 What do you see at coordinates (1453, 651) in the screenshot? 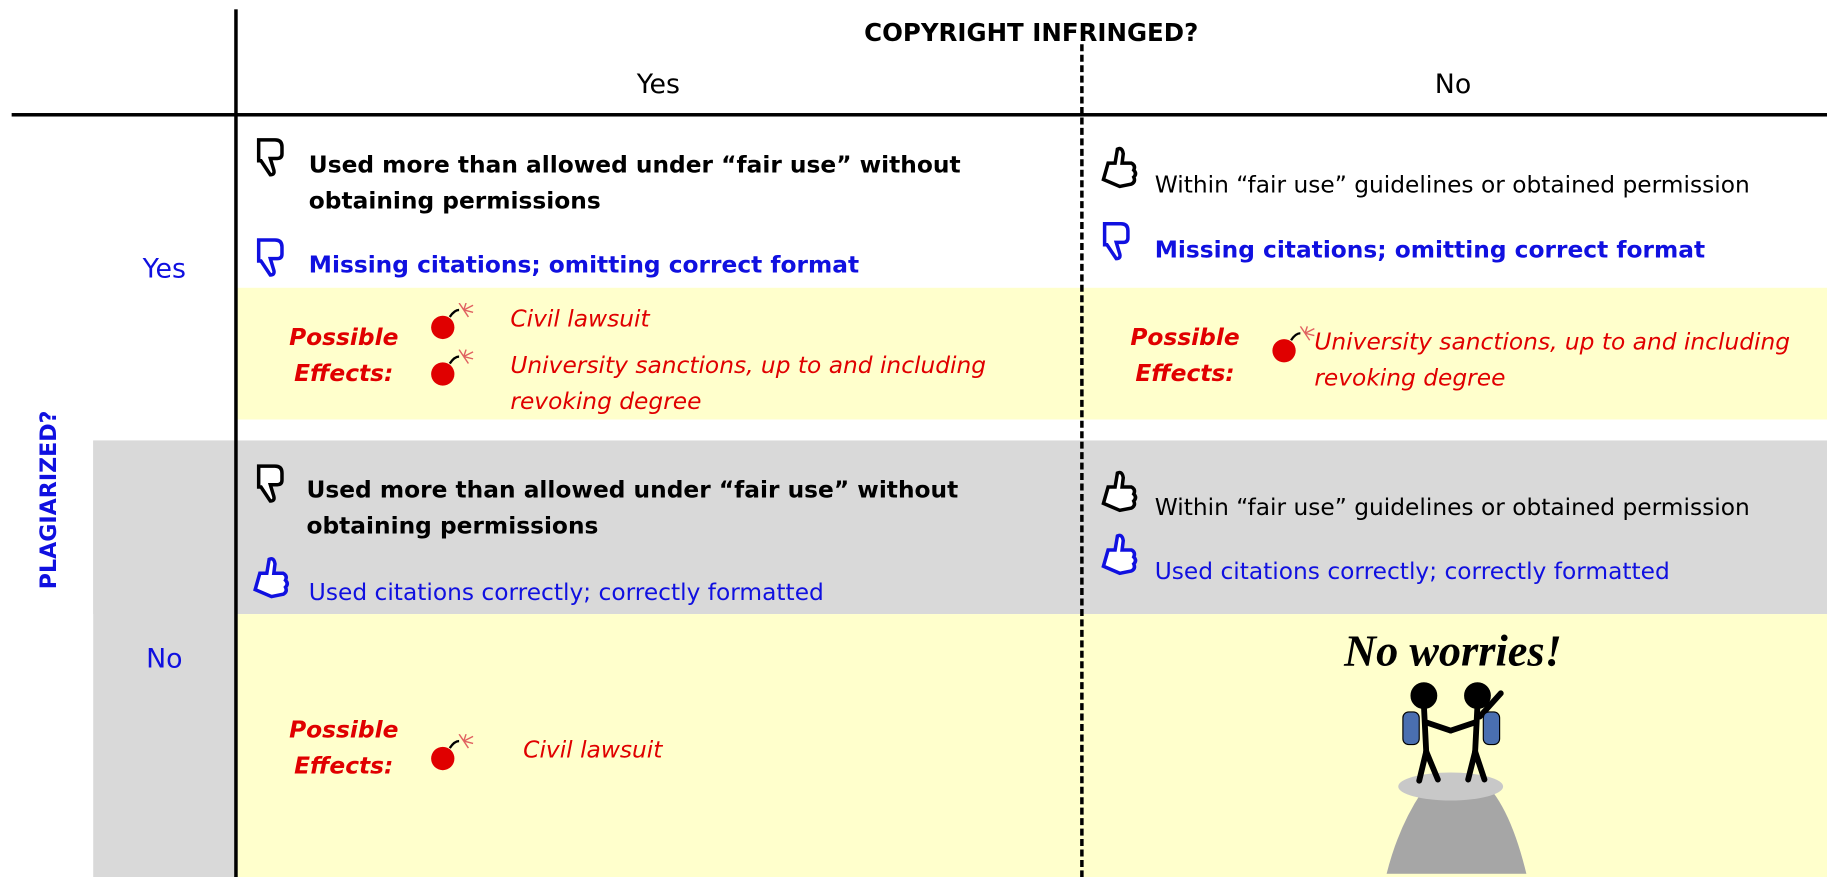
I see `note: No worries!` at bounding box center [1453, 651].